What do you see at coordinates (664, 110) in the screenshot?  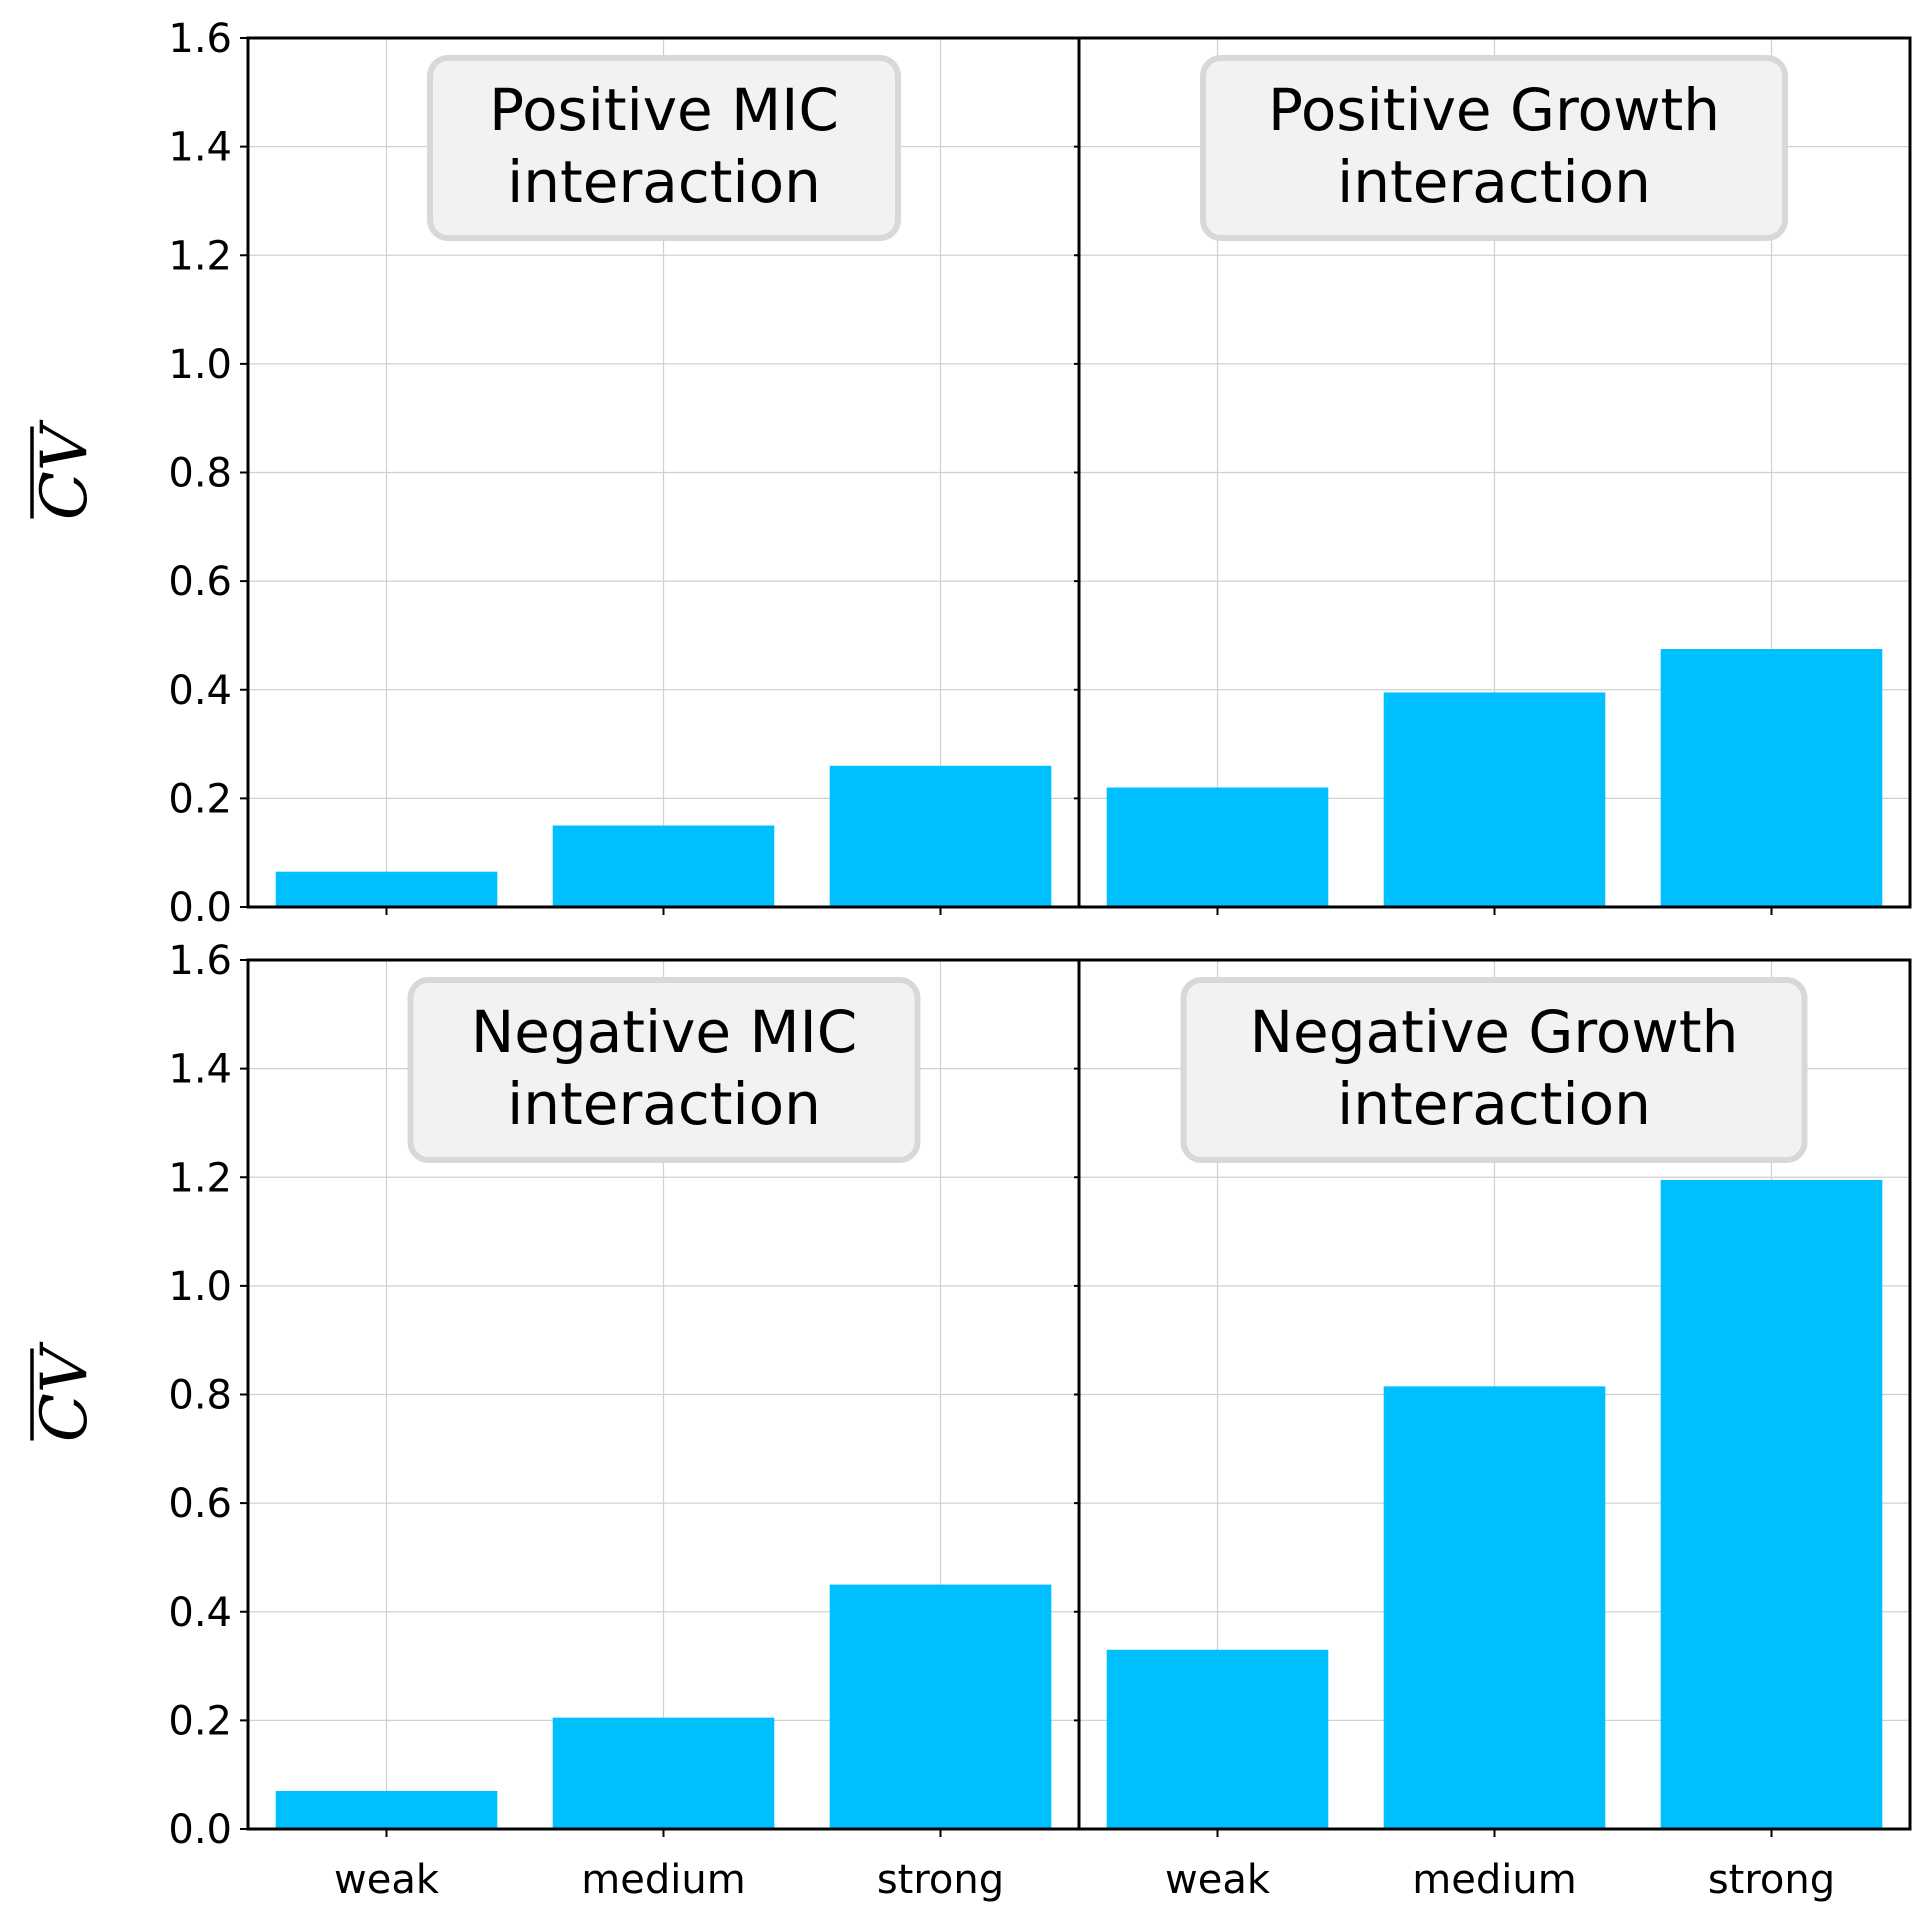 I see `annotation-line: Positive MIC` at bounding box center [664, 110].